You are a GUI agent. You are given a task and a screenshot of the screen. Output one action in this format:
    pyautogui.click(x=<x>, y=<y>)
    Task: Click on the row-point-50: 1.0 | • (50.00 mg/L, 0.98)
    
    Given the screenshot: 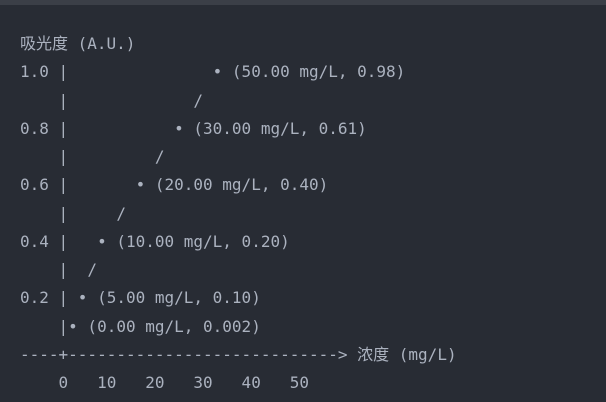 What is the action you would take?
    pyautogui.click(x=213, y=72)
    